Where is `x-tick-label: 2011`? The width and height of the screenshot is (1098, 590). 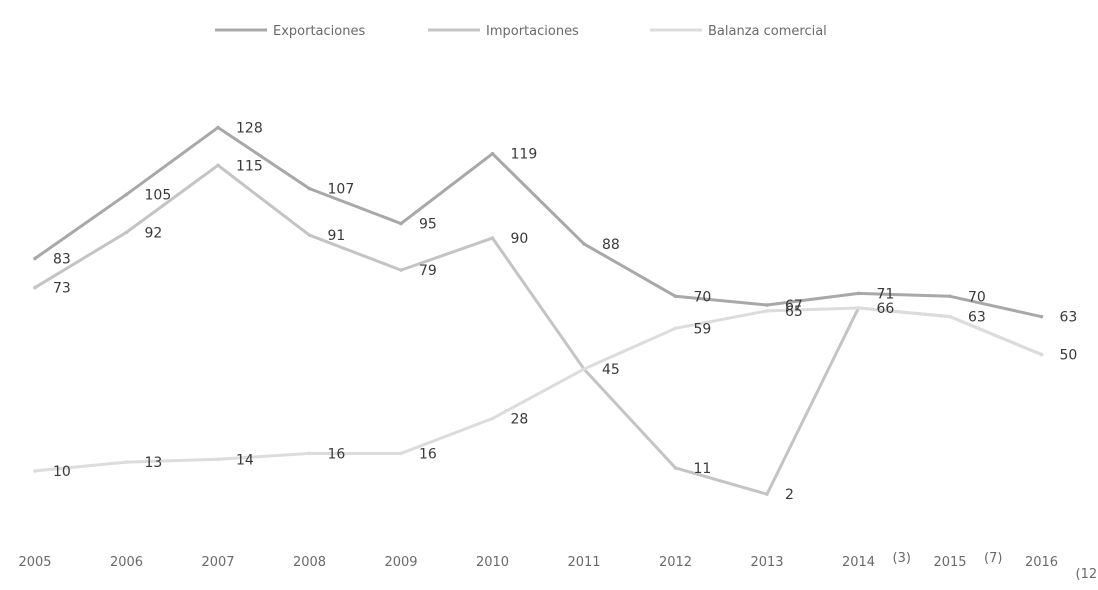 x-tick-label: 2011 is located at coordinates (583, 562).